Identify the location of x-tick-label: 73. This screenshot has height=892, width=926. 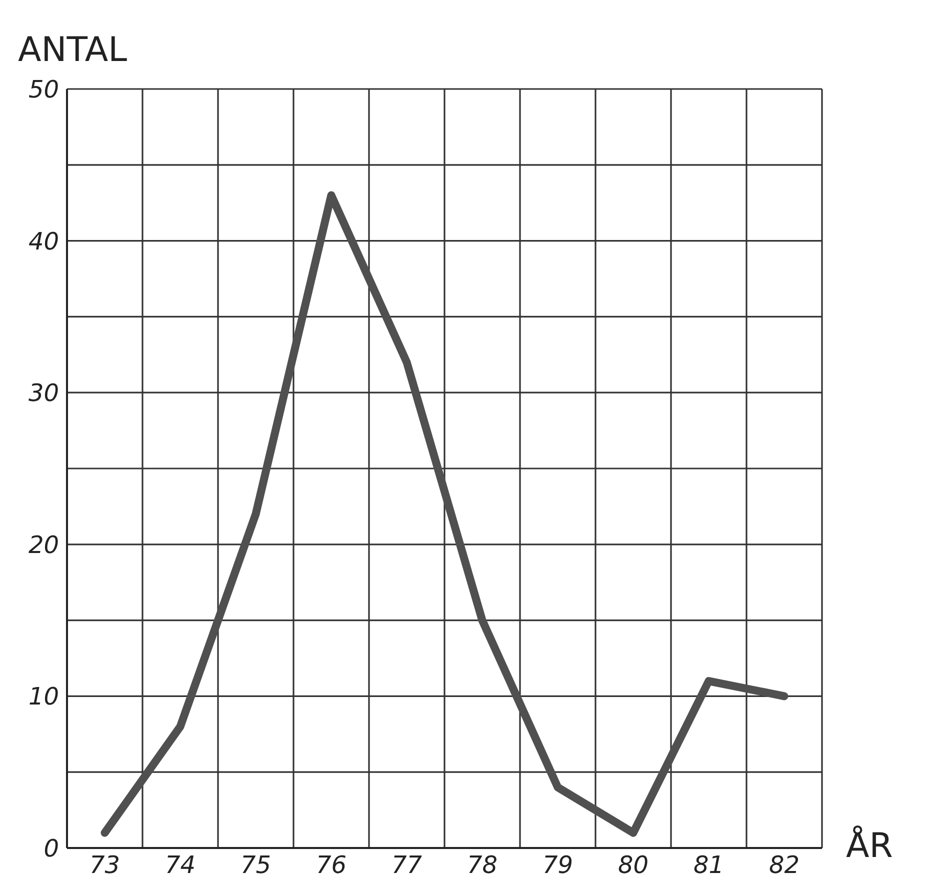
(104, 865).